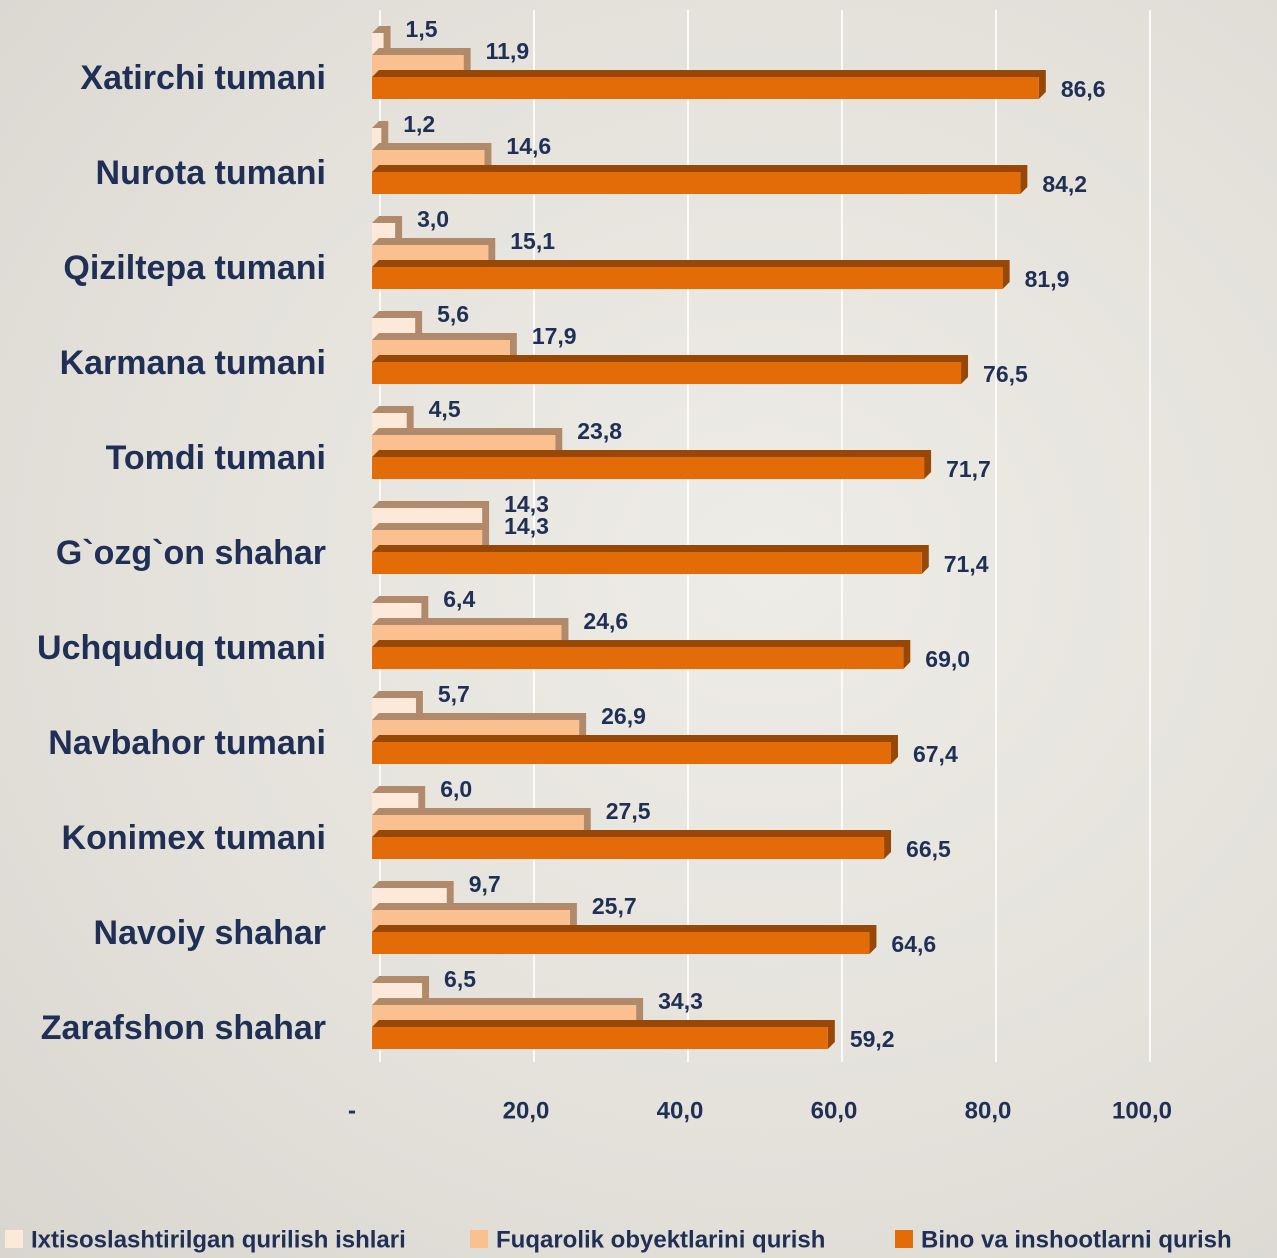 Image resolution: width=1277 pixels, height=1258 pixels. I want to click on value-label: 1,5, so click(422, 29).